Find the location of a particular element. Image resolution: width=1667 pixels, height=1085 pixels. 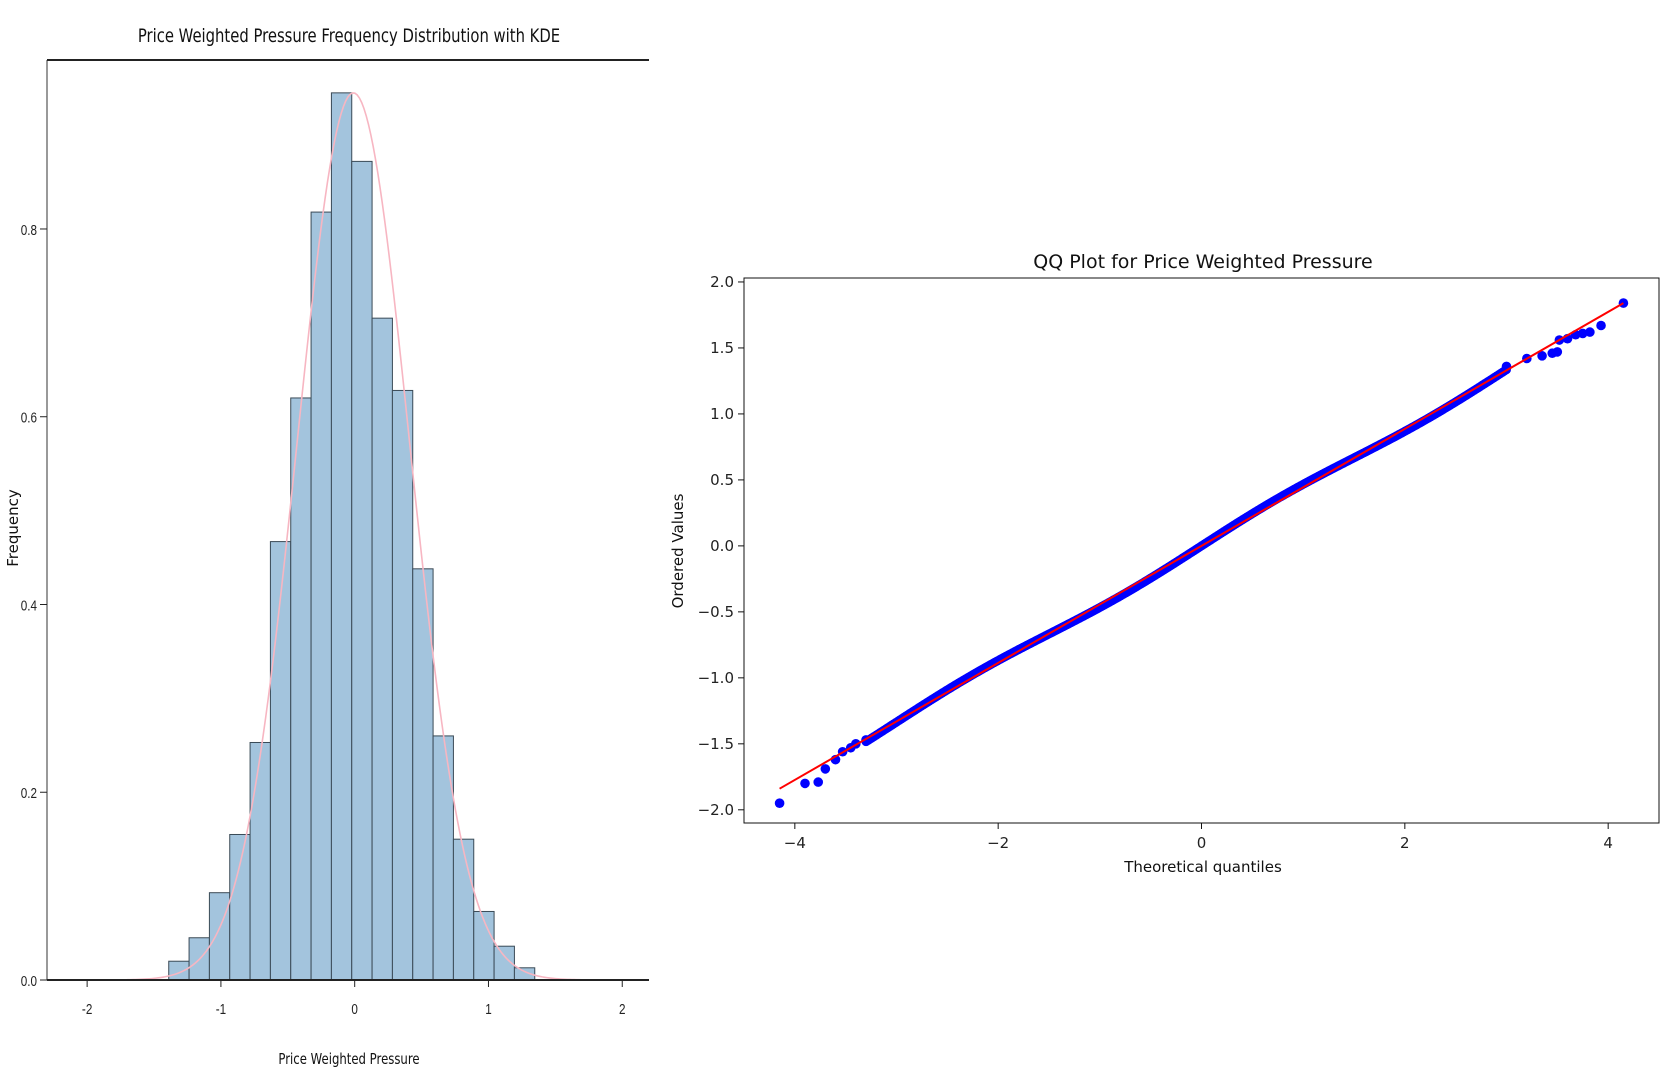

qq-y-axis-label: Ordered Values is located at coordinates (678, 550).